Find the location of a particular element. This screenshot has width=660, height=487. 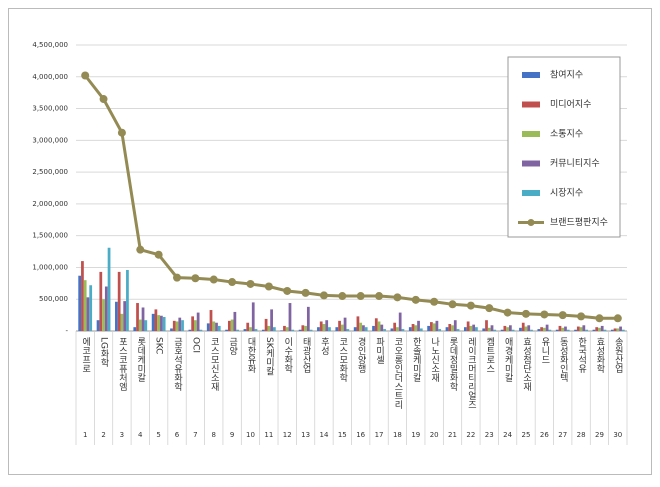

rank-label: 2 is located at coordinates (103, 435).